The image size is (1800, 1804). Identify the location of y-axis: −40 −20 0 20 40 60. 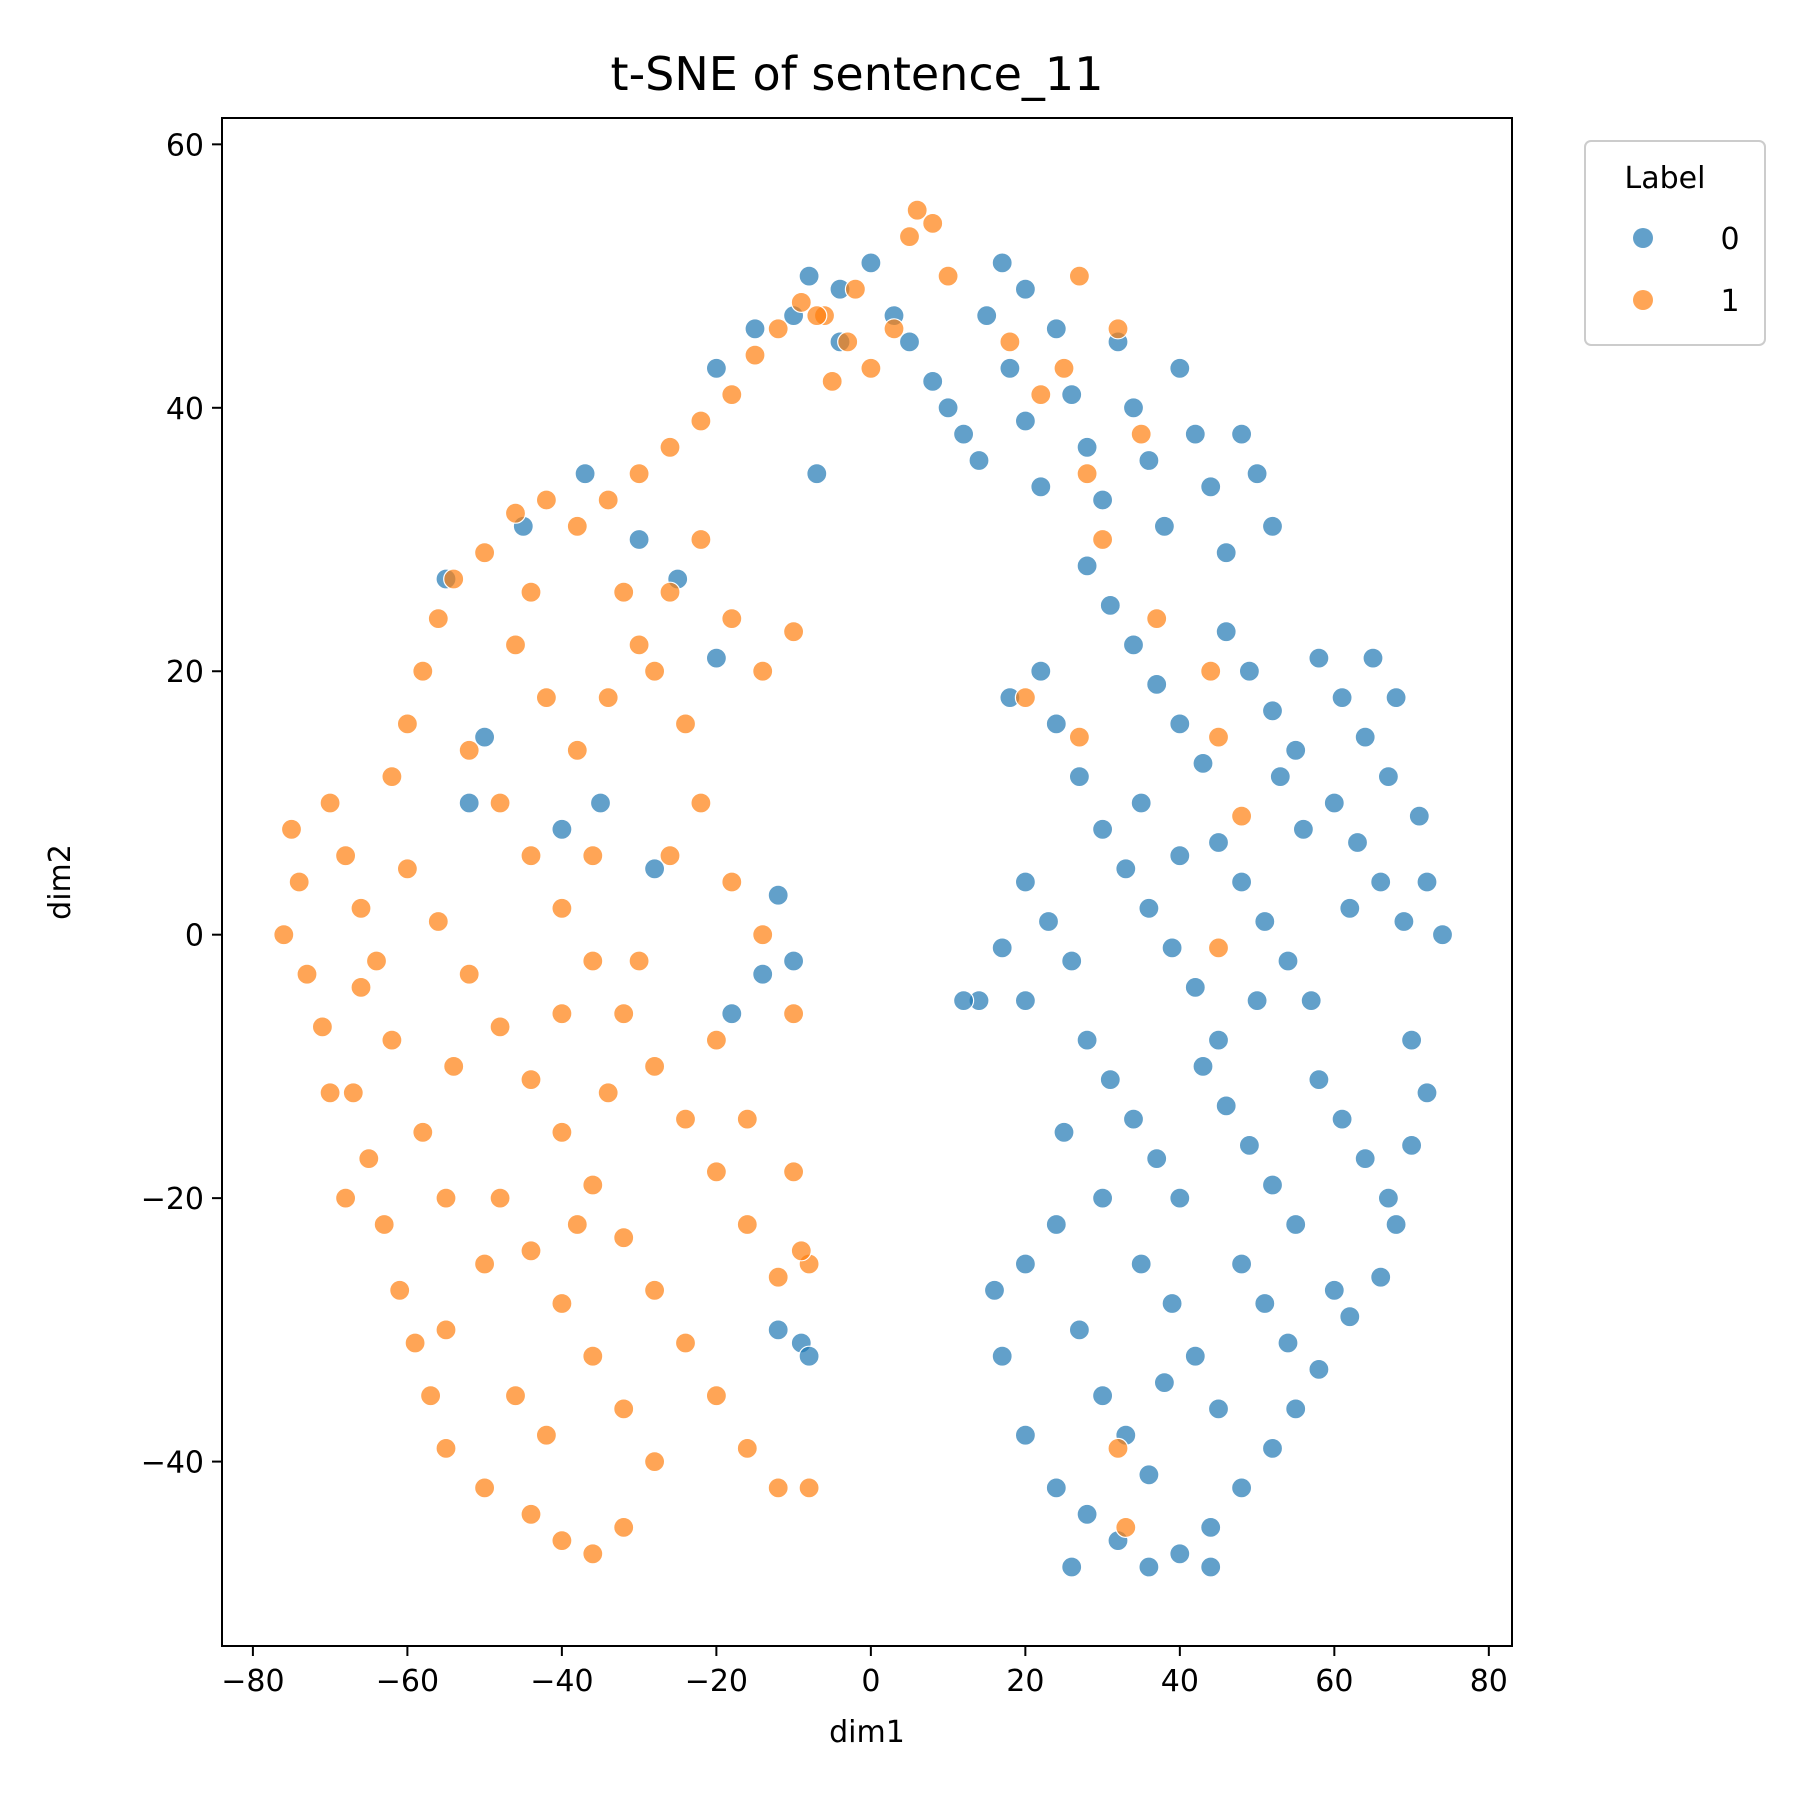
(181, 804).